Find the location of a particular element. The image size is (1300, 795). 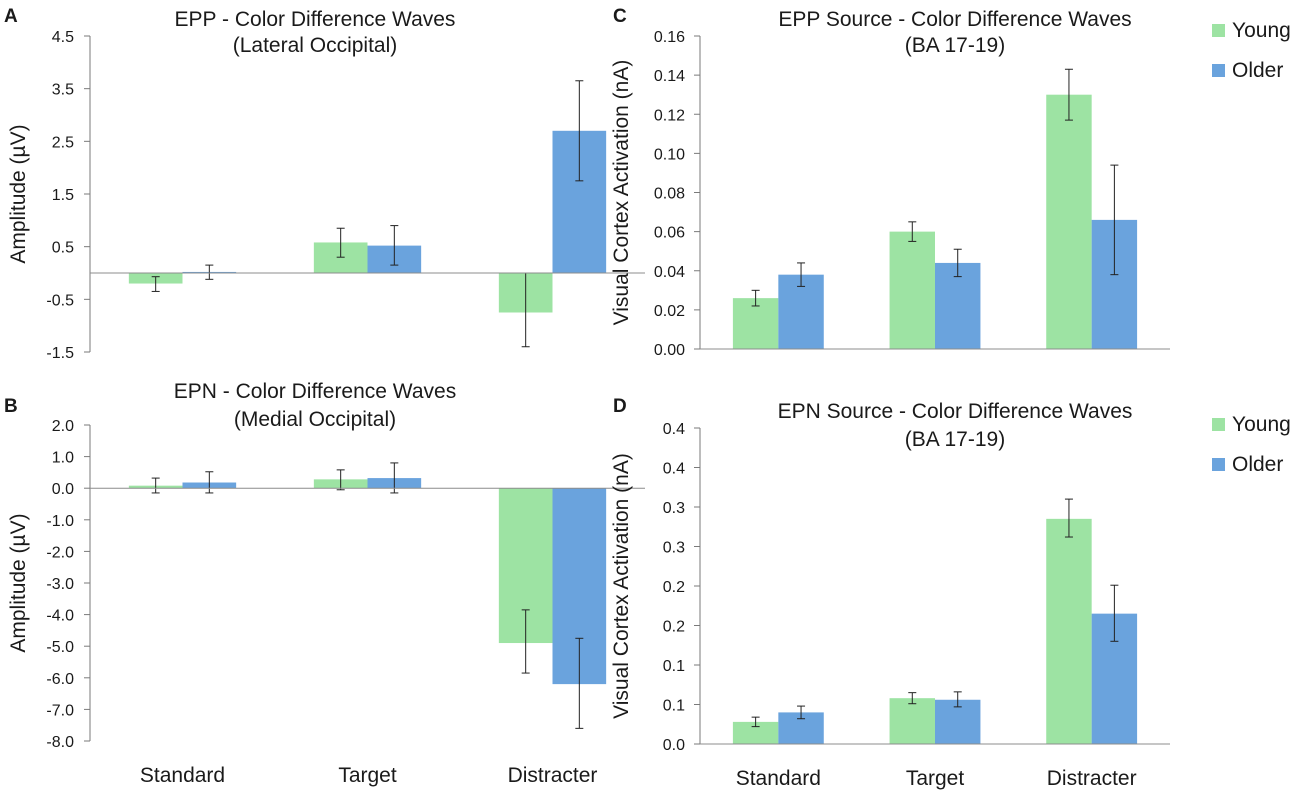

y-tick-label: 0.02 is located at coordinates (669, 311).